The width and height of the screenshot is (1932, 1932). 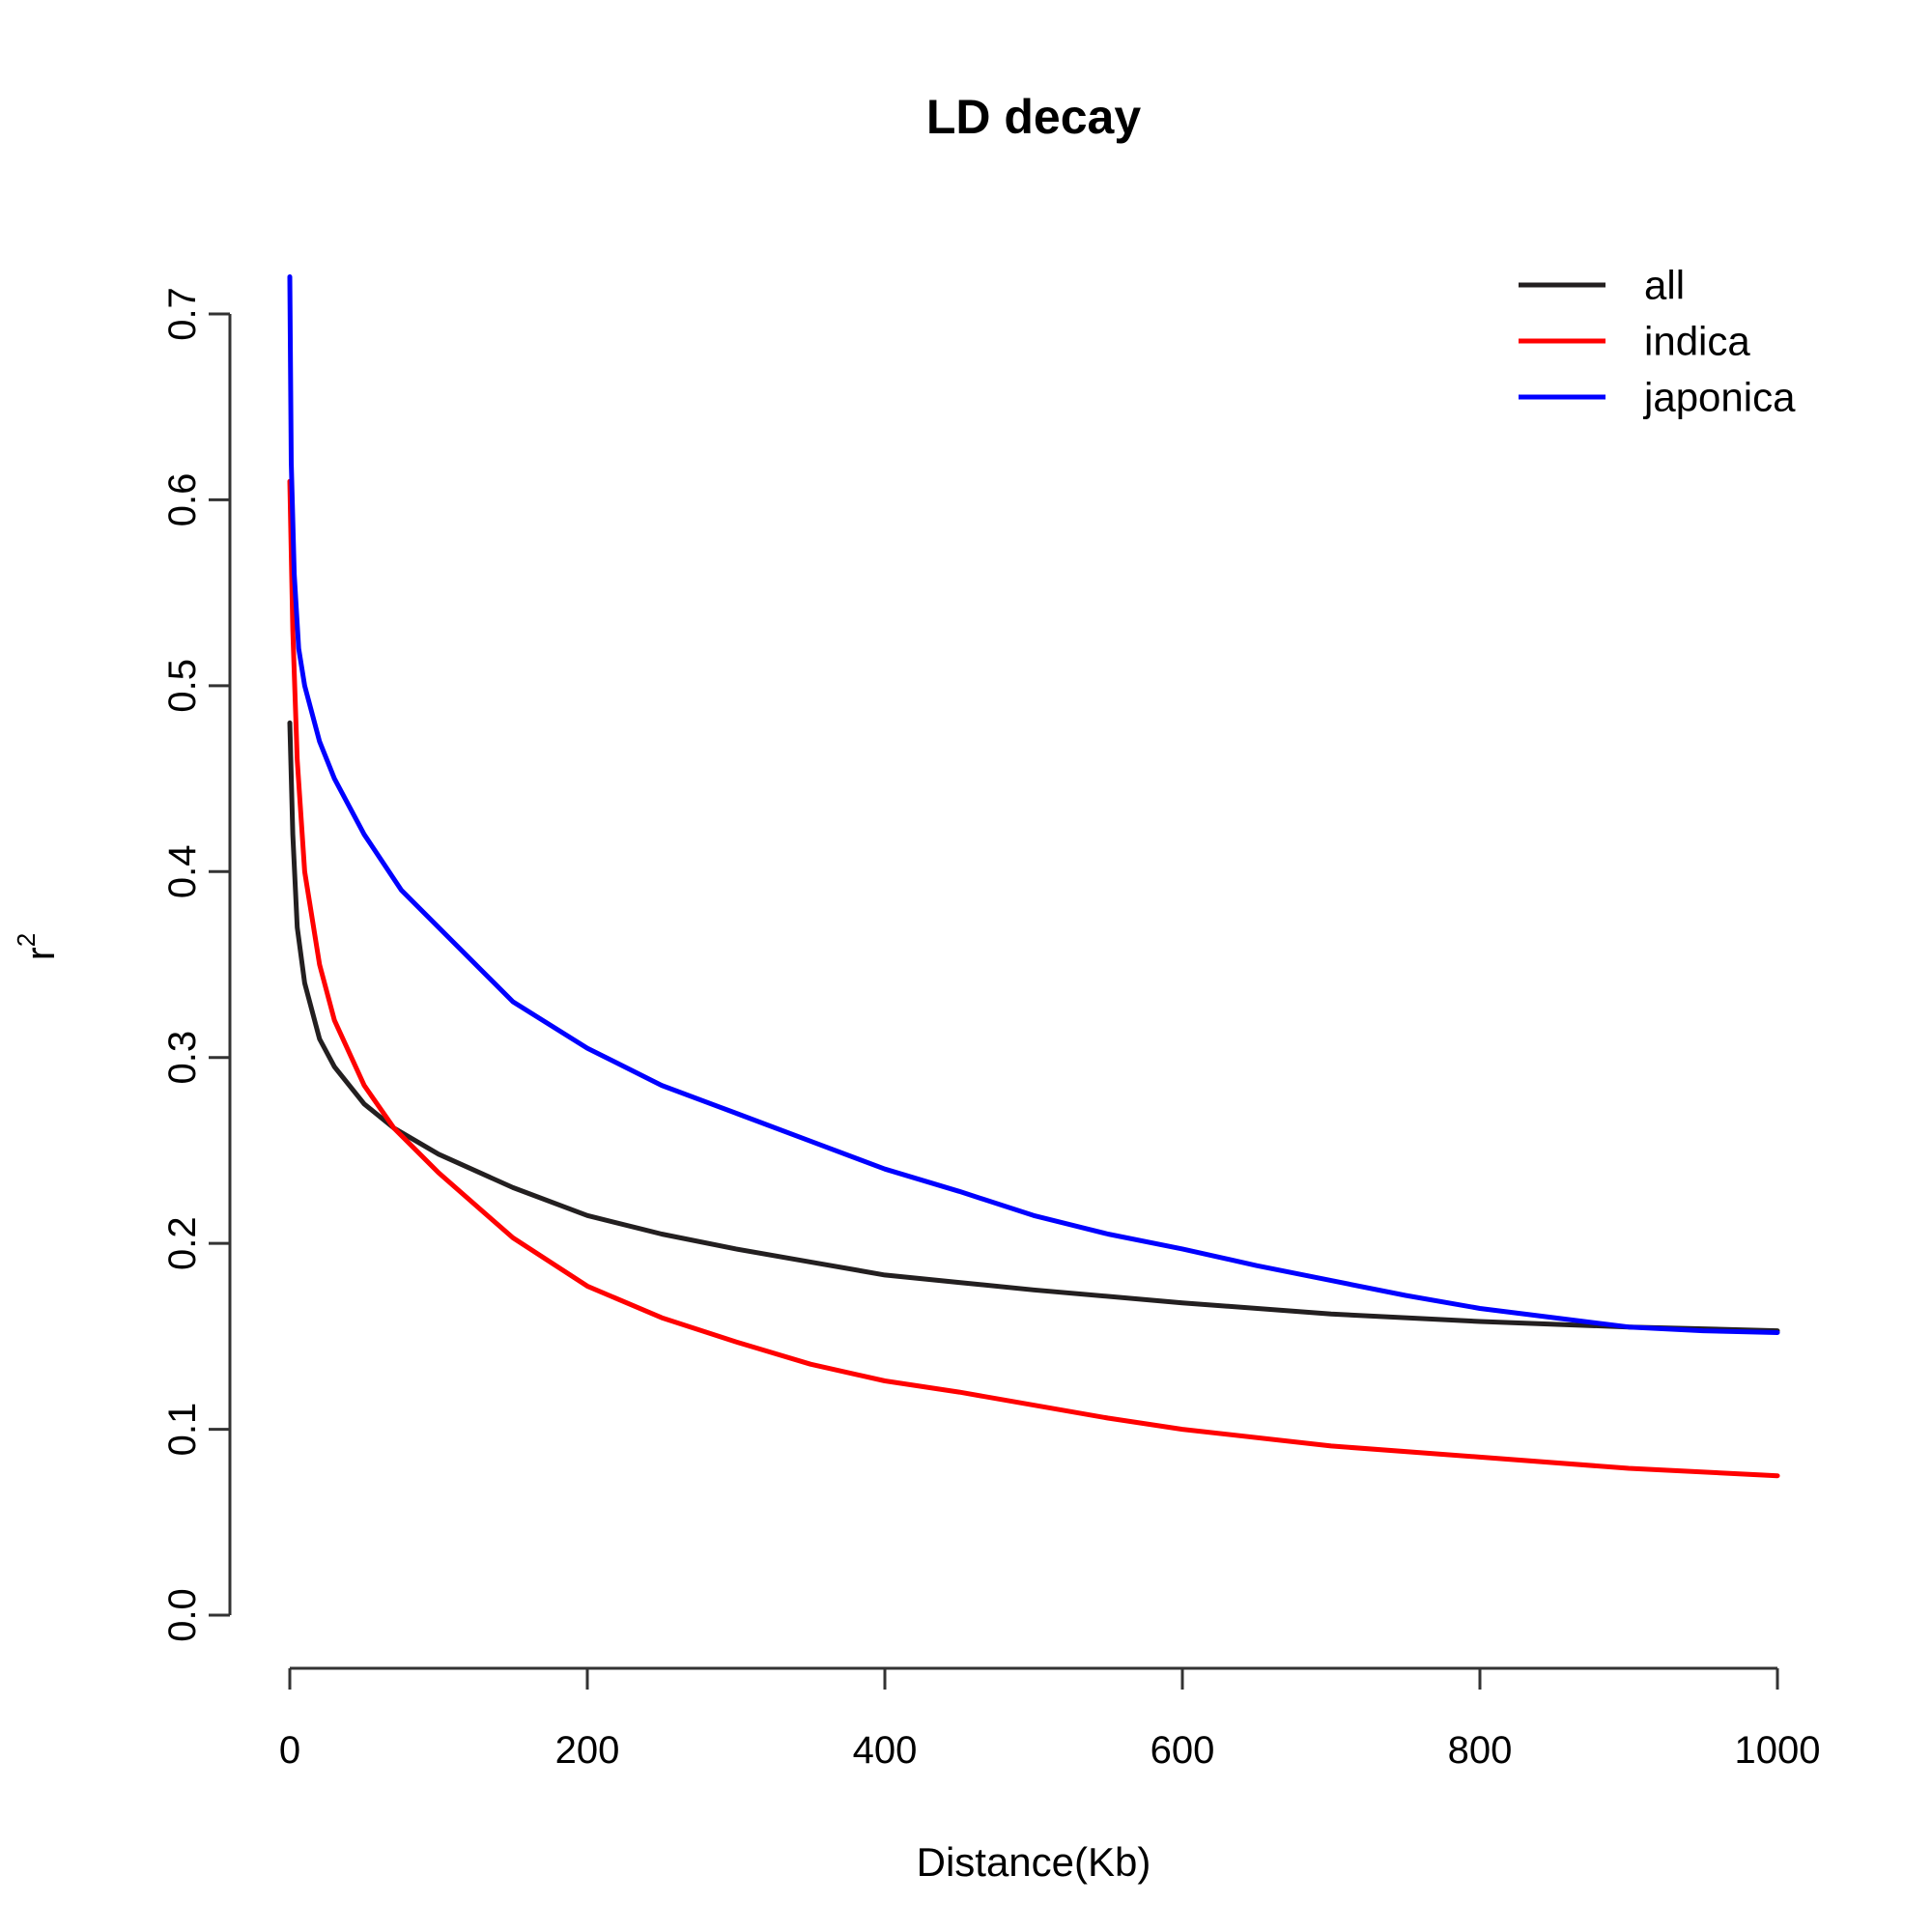 What do you see at coordinates (1183, 1750) in the screenshot?
I see `x-tick-label: 600` at bounding box center [1183, 1750].